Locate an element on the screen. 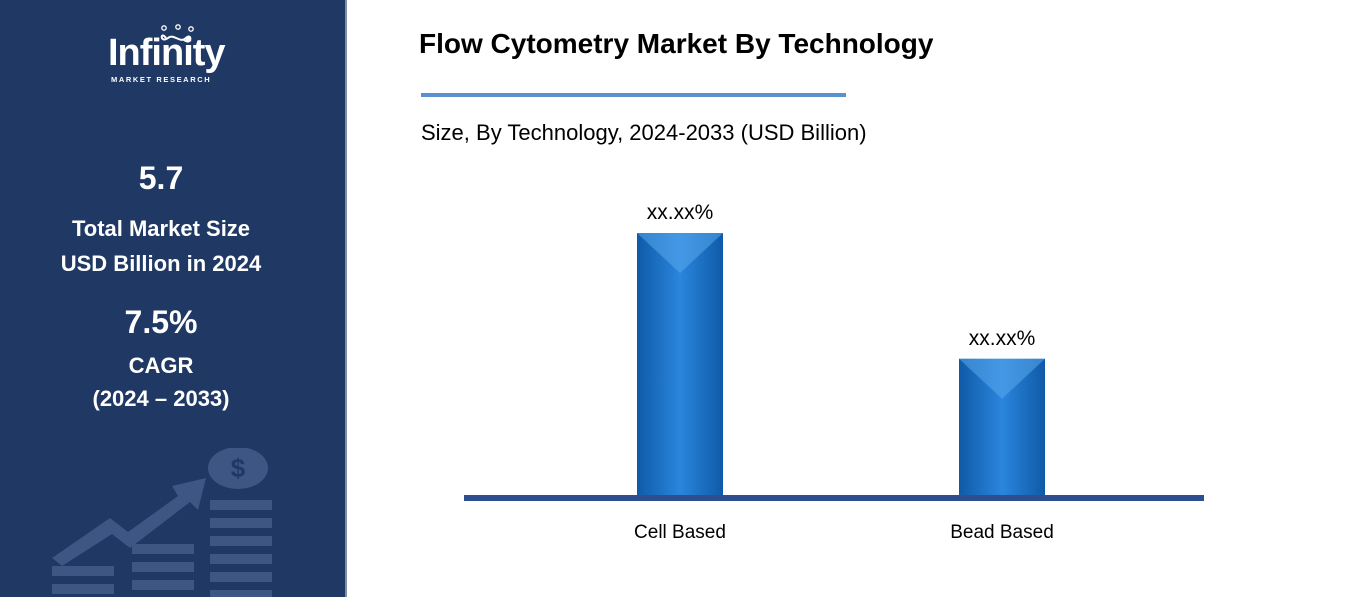  x-axis-baseline is located at coordinates (834, 498).